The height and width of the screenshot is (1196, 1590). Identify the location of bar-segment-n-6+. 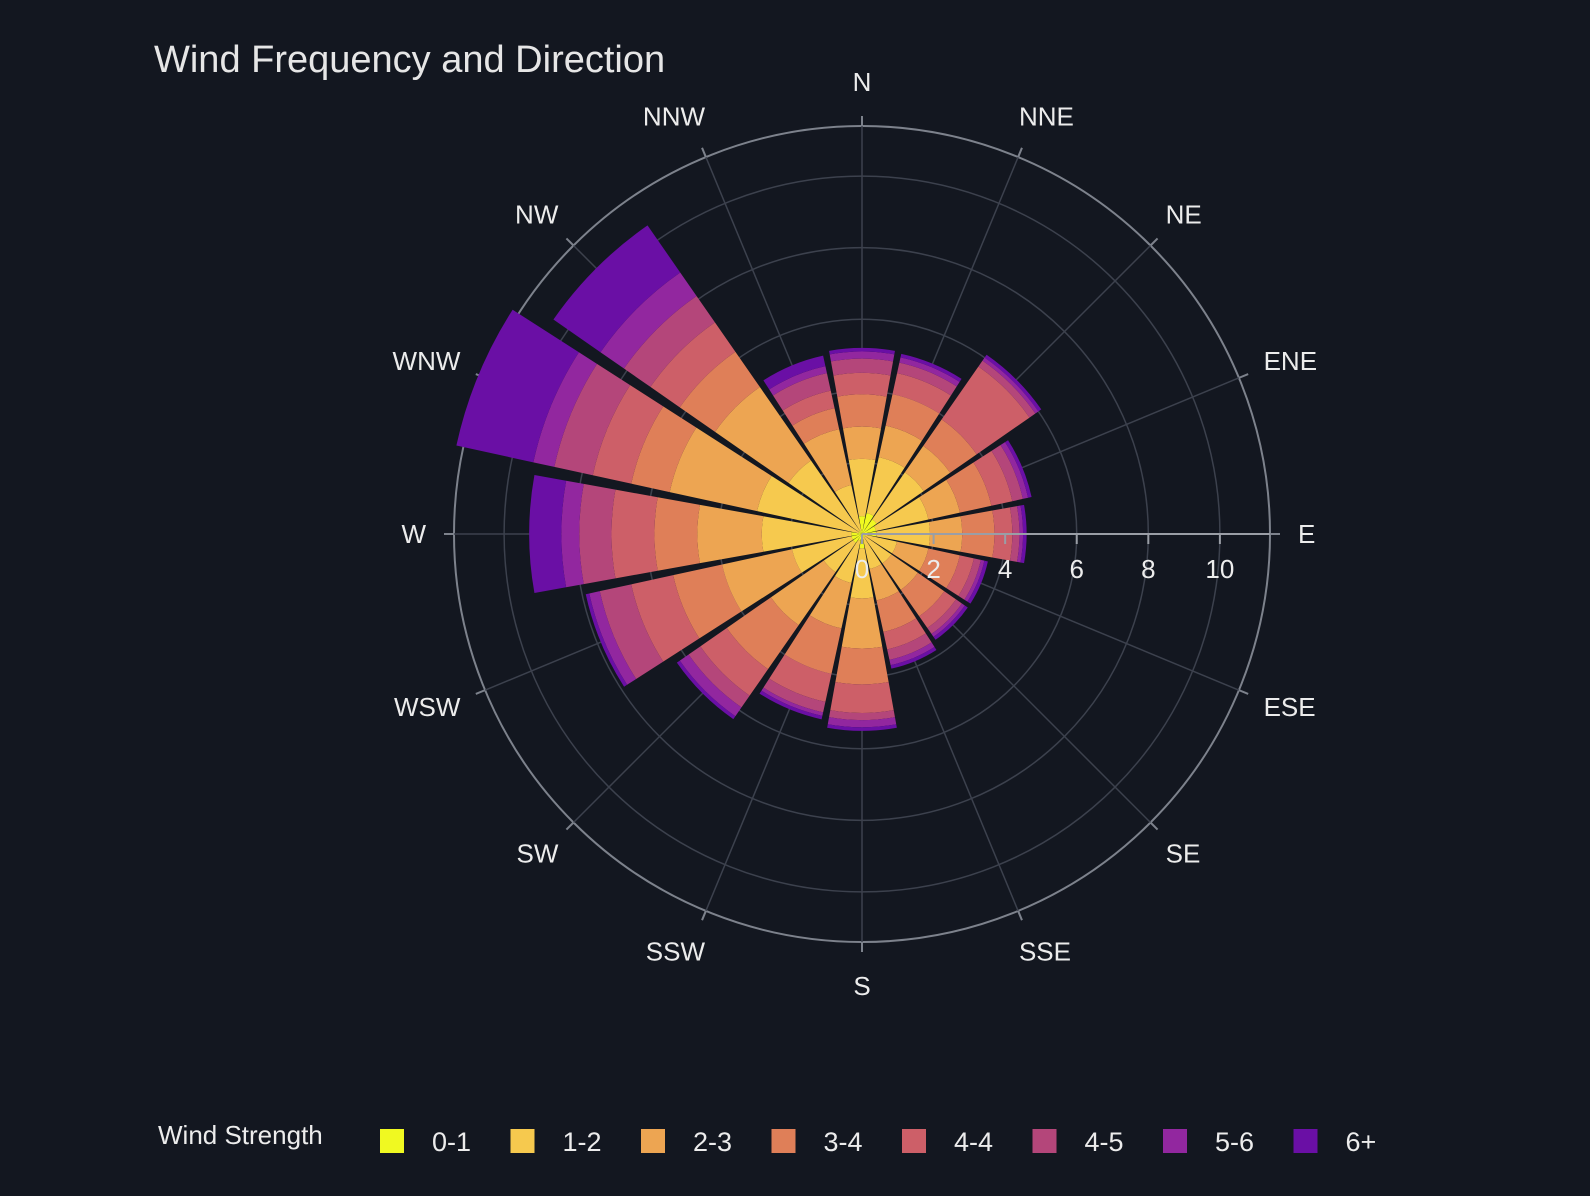
(862, 351).